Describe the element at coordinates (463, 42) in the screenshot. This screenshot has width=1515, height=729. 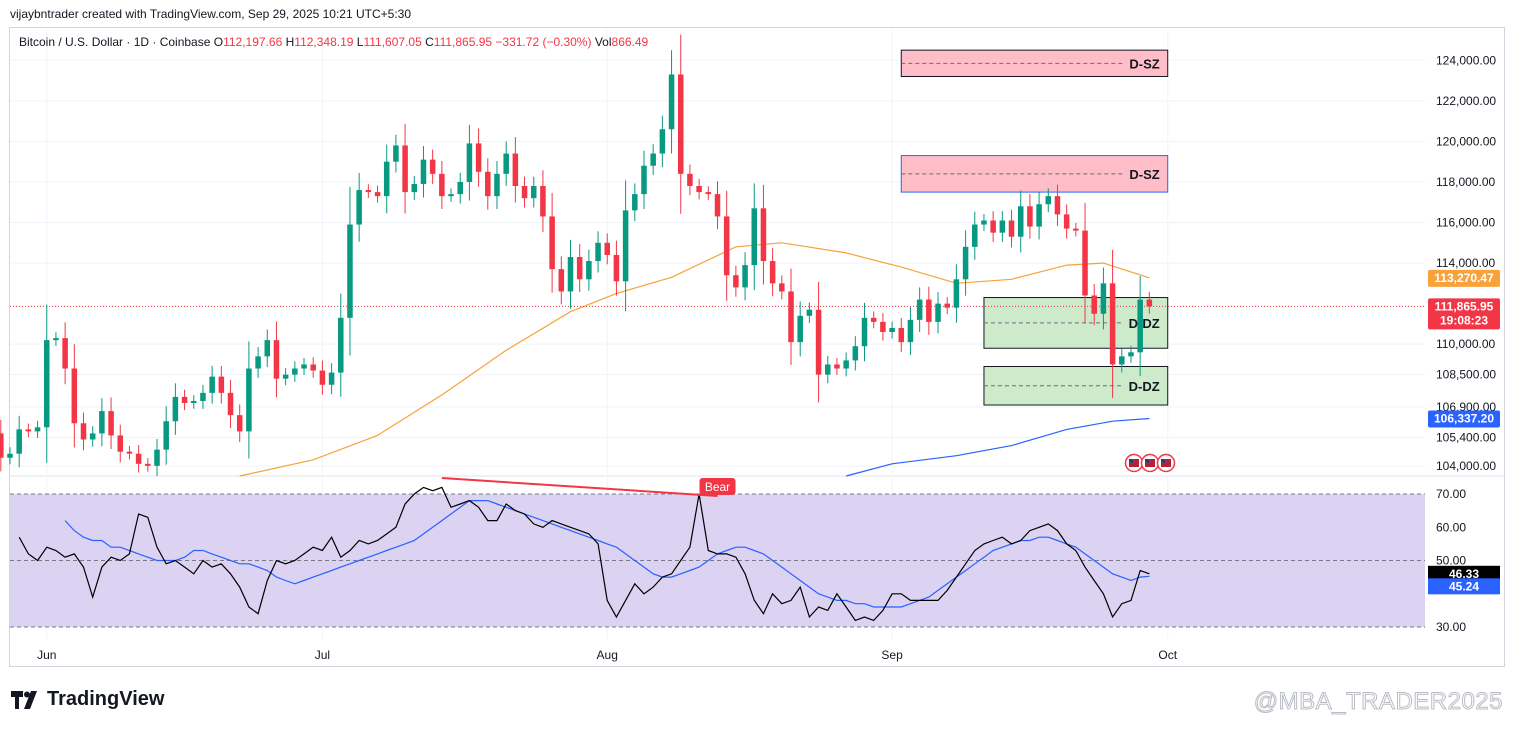
I see `legend-close: 111,865.95` at that location.